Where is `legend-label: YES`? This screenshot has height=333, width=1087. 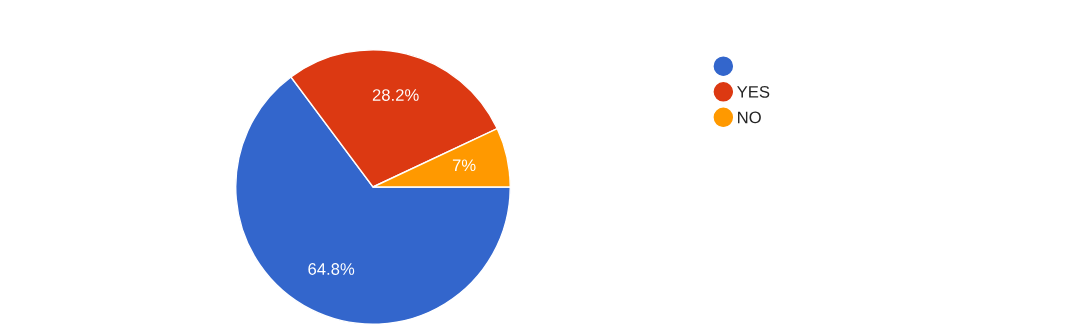
legend-label: YES is located at coordinates (753, 91).